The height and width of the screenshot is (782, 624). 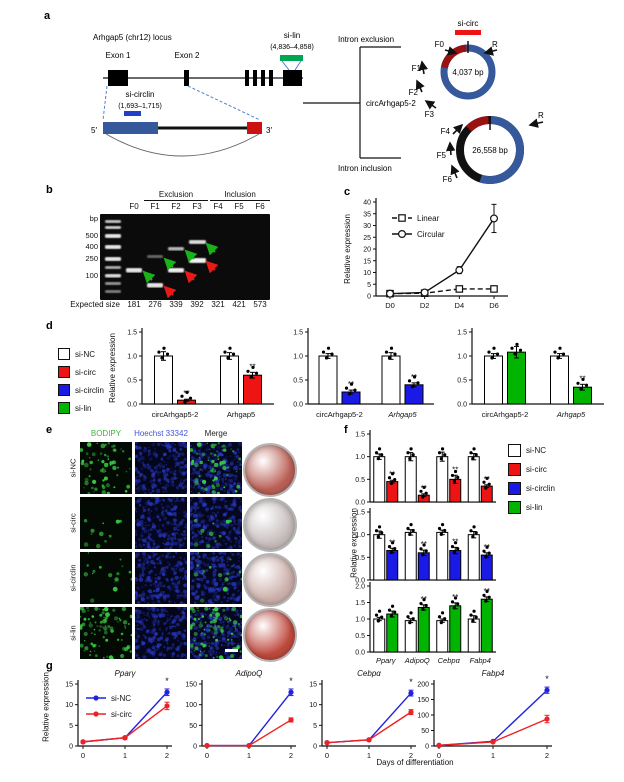 What do you see at coordinates (176, 206) in the screenshot?
I see `gel-lane-label: F2` at bounding box center [176, 206].